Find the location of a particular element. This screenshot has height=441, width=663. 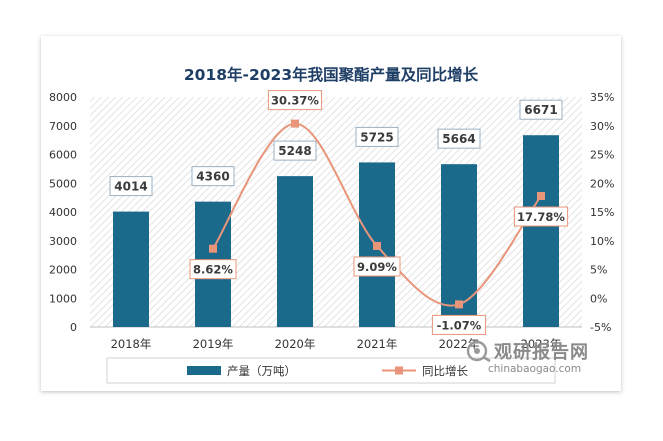

legend-bar-swatch is located at coordinates (204, 370).